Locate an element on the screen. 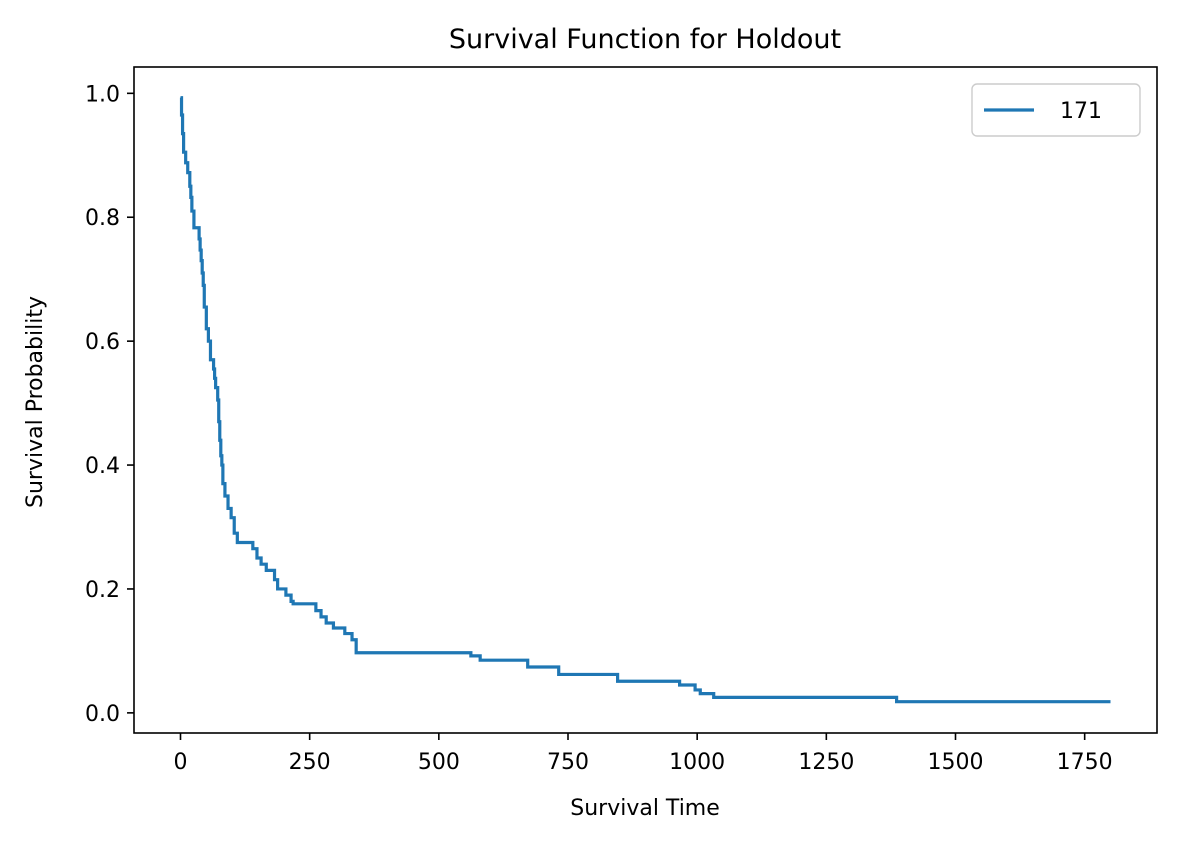 This screenshot has height=846, width=1178. x-tick-label: 750 is located at coordinates (568, 762).